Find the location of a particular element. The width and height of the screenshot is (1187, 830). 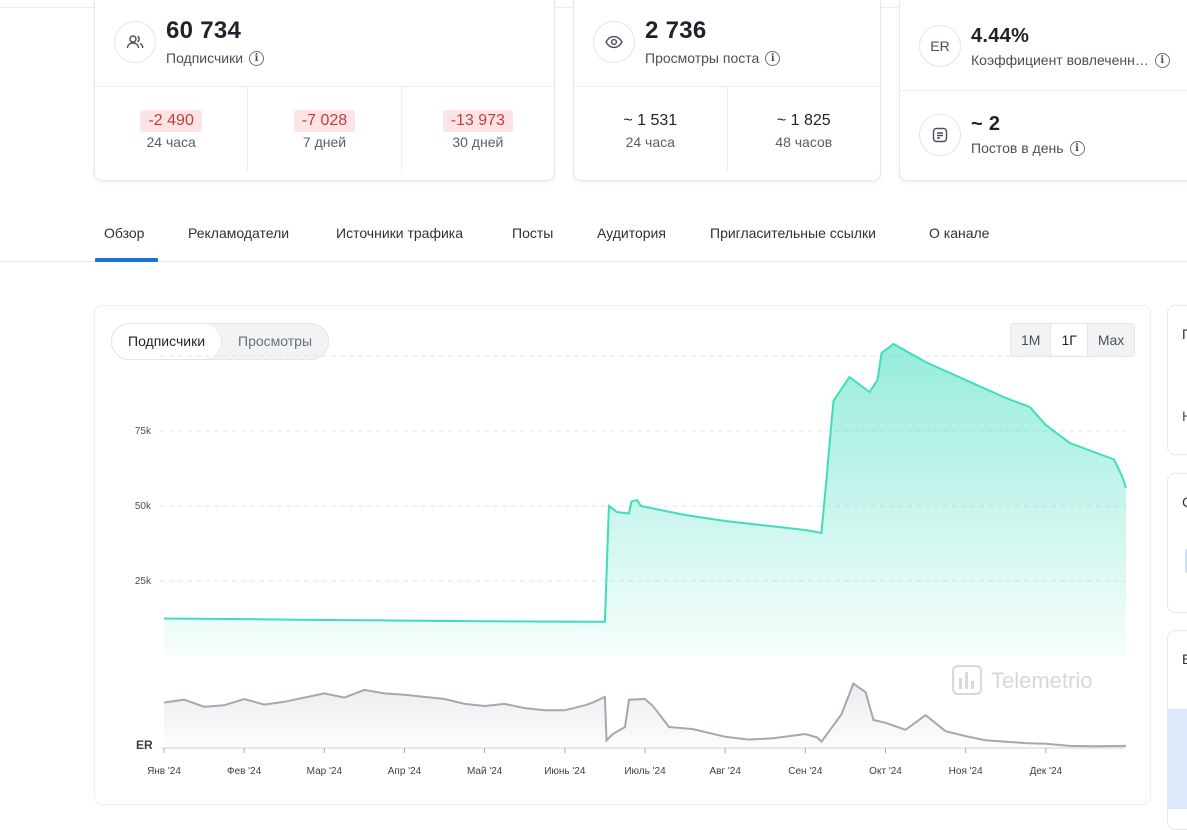

x-tick-label: Дек '24 is located at coordinates (1046, 771).